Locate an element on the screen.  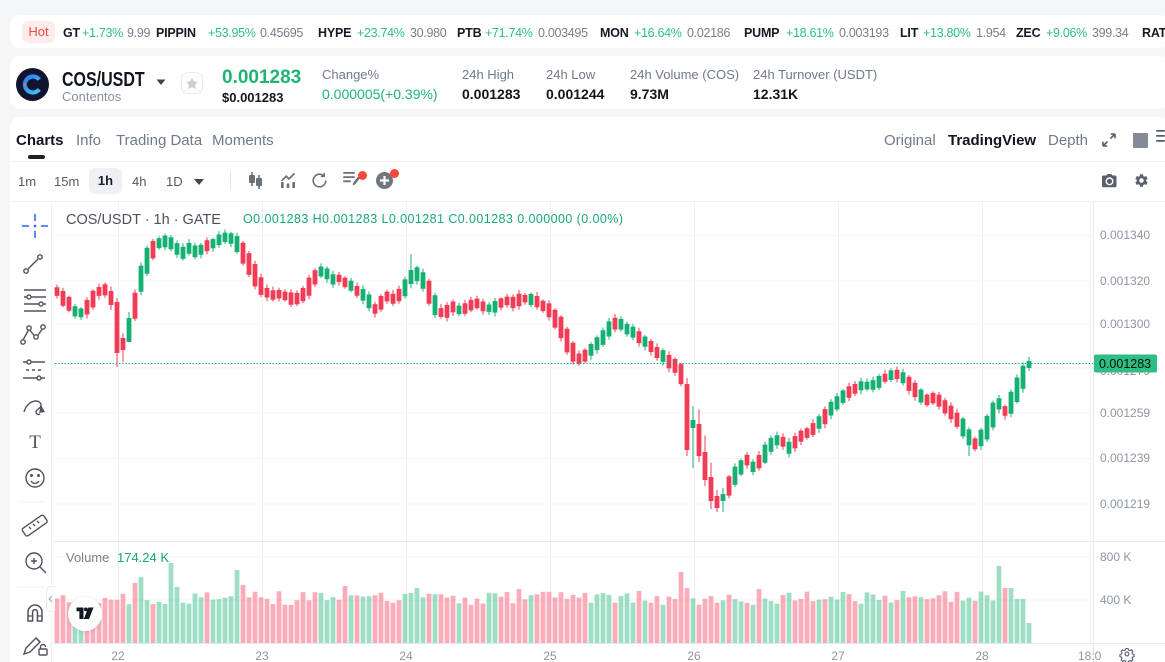
svg-text: Volume is located at coordinates (87, 557).